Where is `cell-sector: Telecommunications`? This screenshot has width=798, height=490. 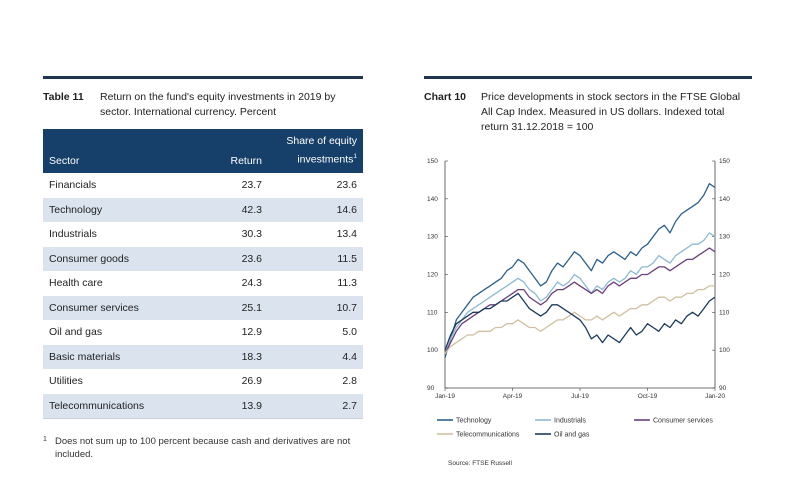
cell-sector: Telecommunications is located at coordinates (110, 406).